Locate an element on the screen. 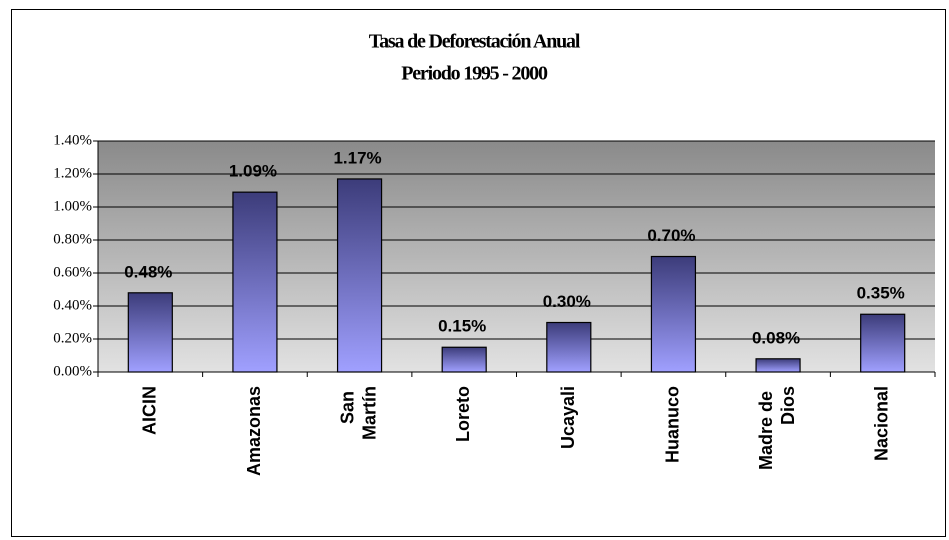 The height and width of the screenshot is (540, 949). y-tick-label: 0.80% is located at coordinates (72, 239).